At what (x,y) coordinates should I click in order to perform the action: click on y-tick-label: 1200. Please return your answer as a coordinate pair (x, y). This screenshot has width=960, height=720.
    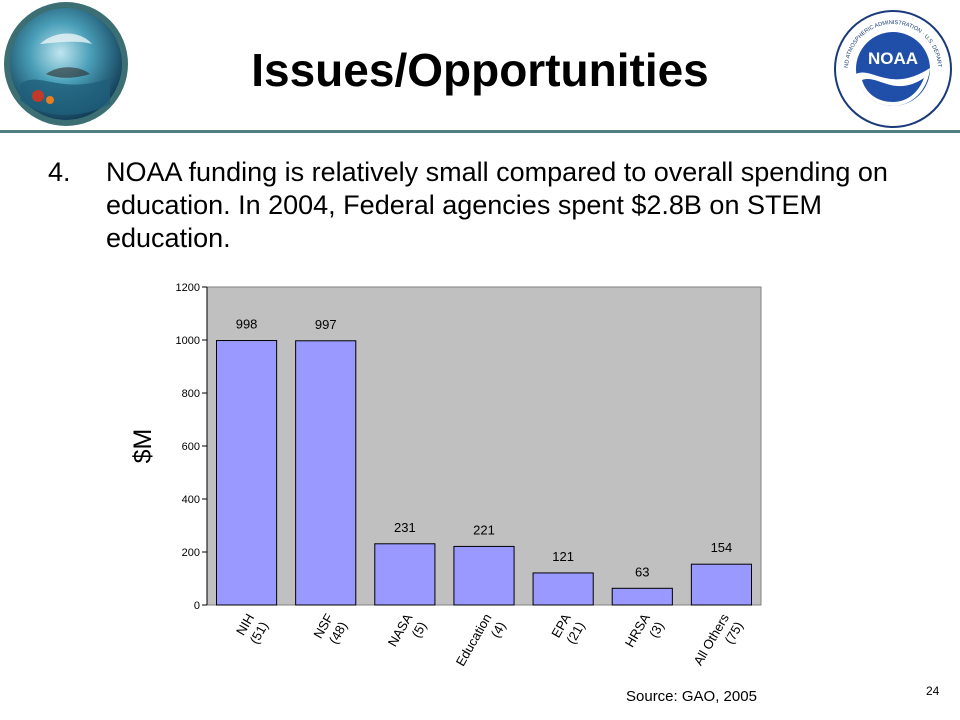
    Looking at the image, I should click on (188, 288).